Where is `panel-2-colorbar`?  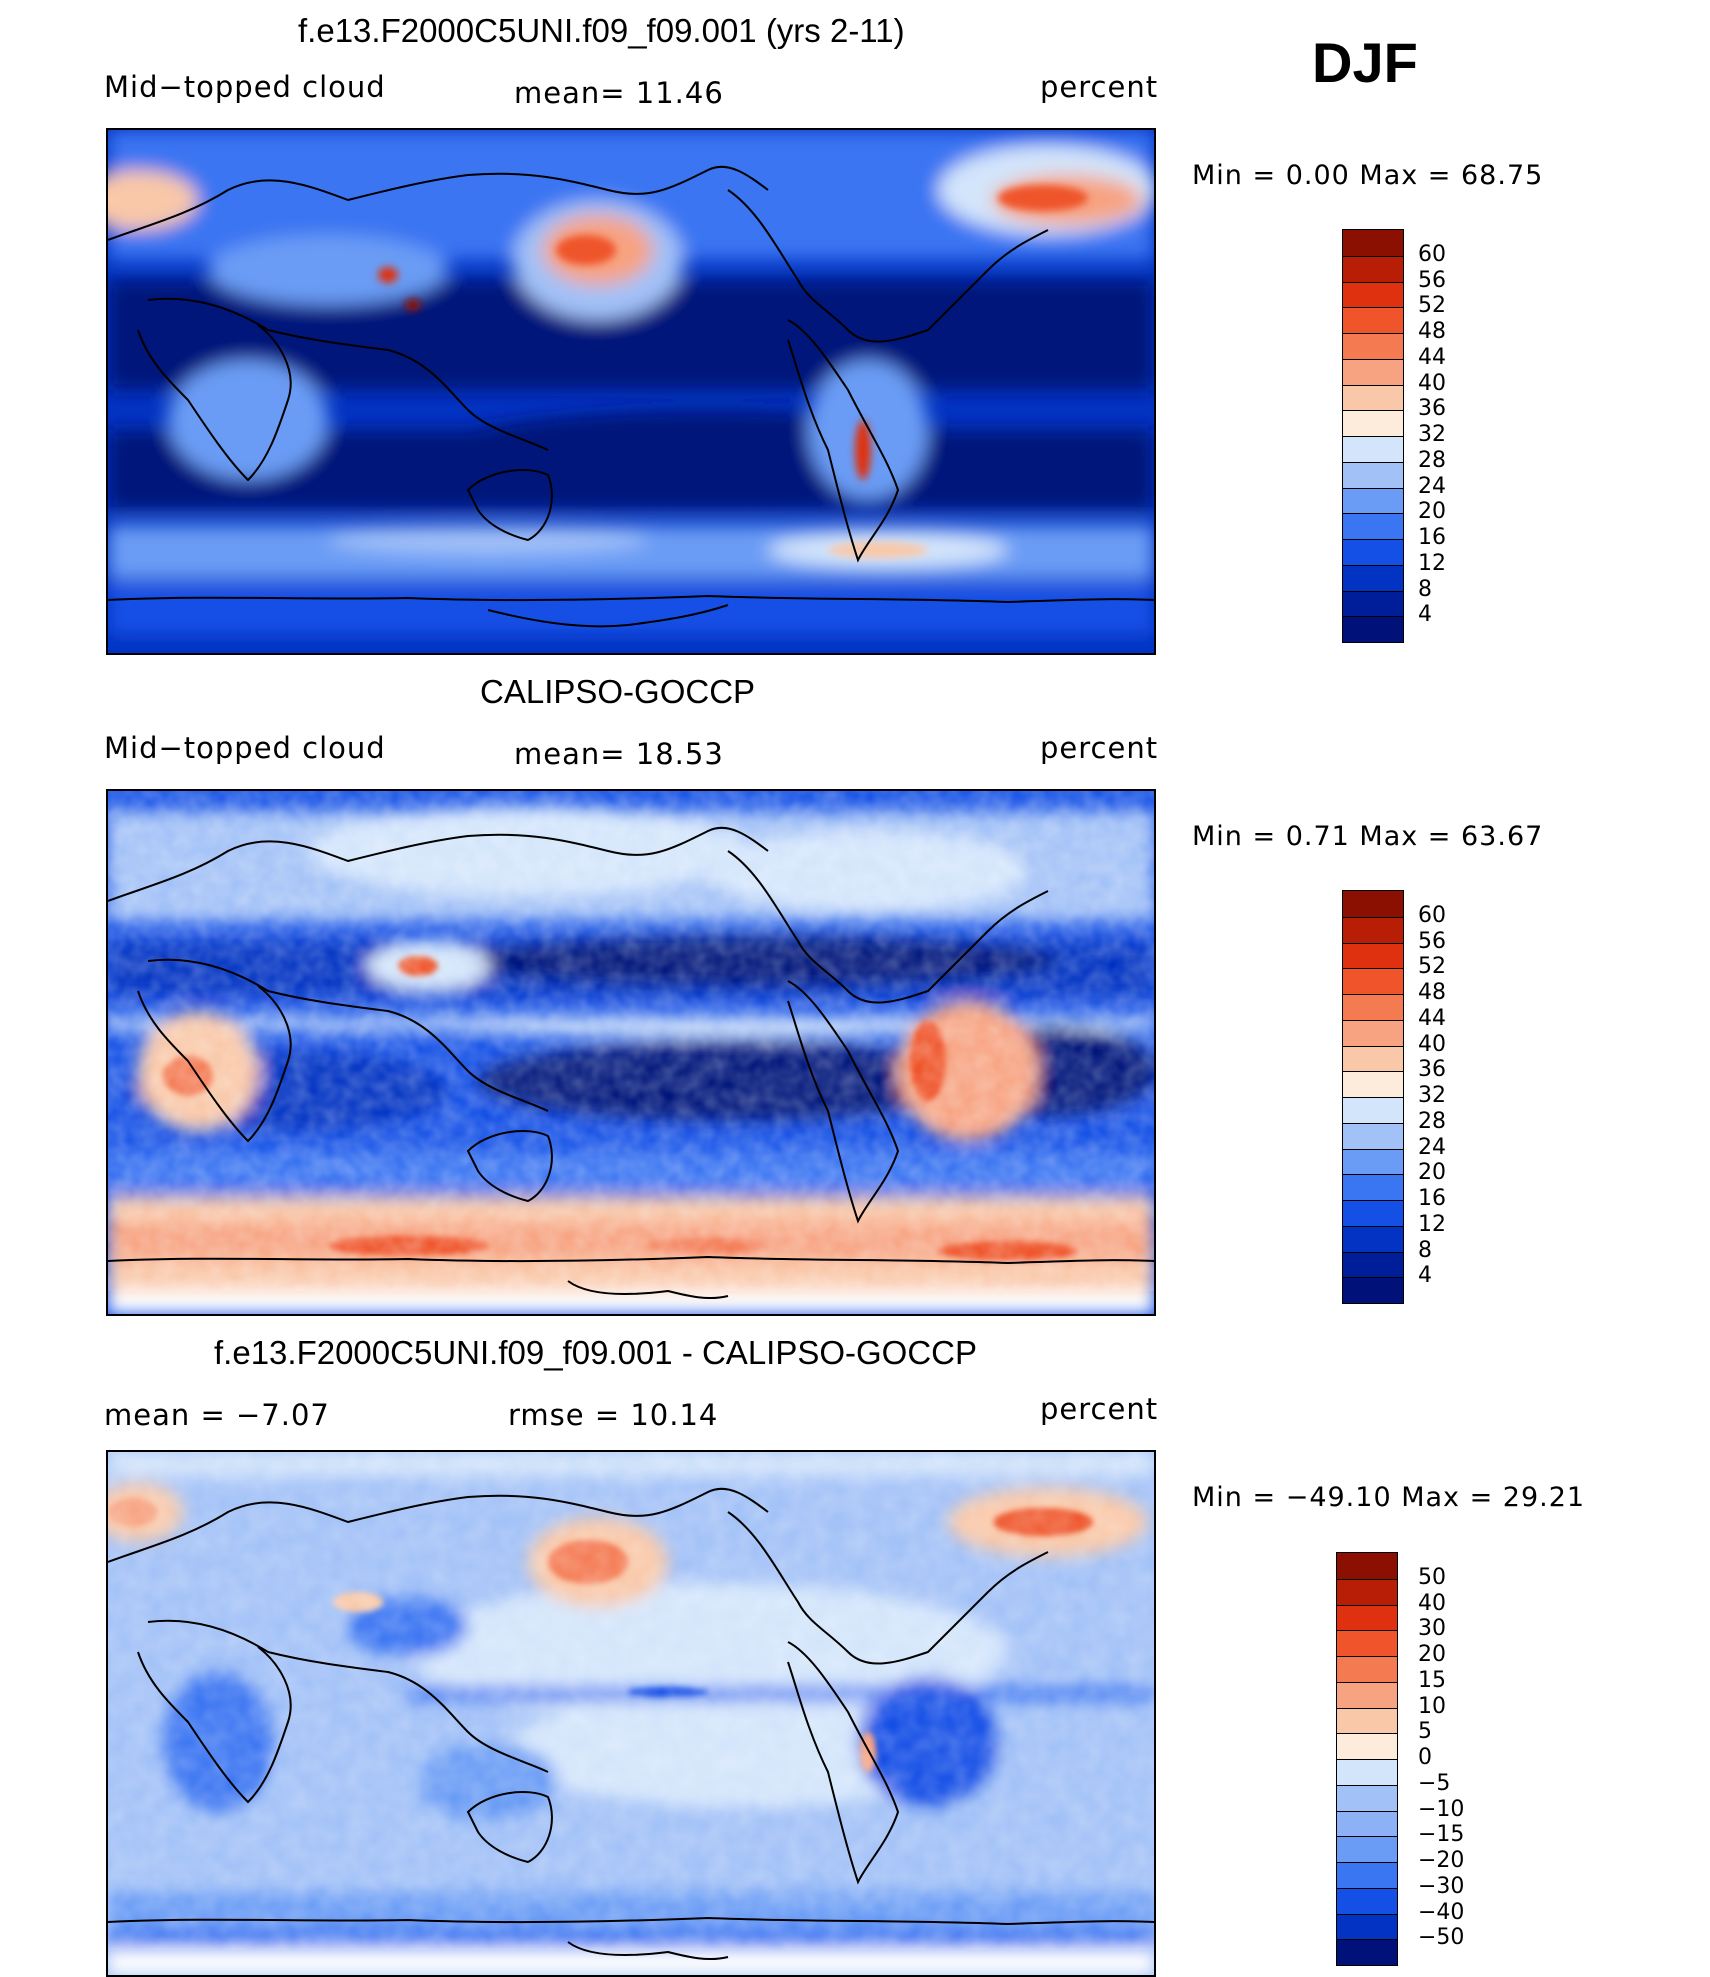 panel-2-colorbar is located at coordinates (1373, 1097).